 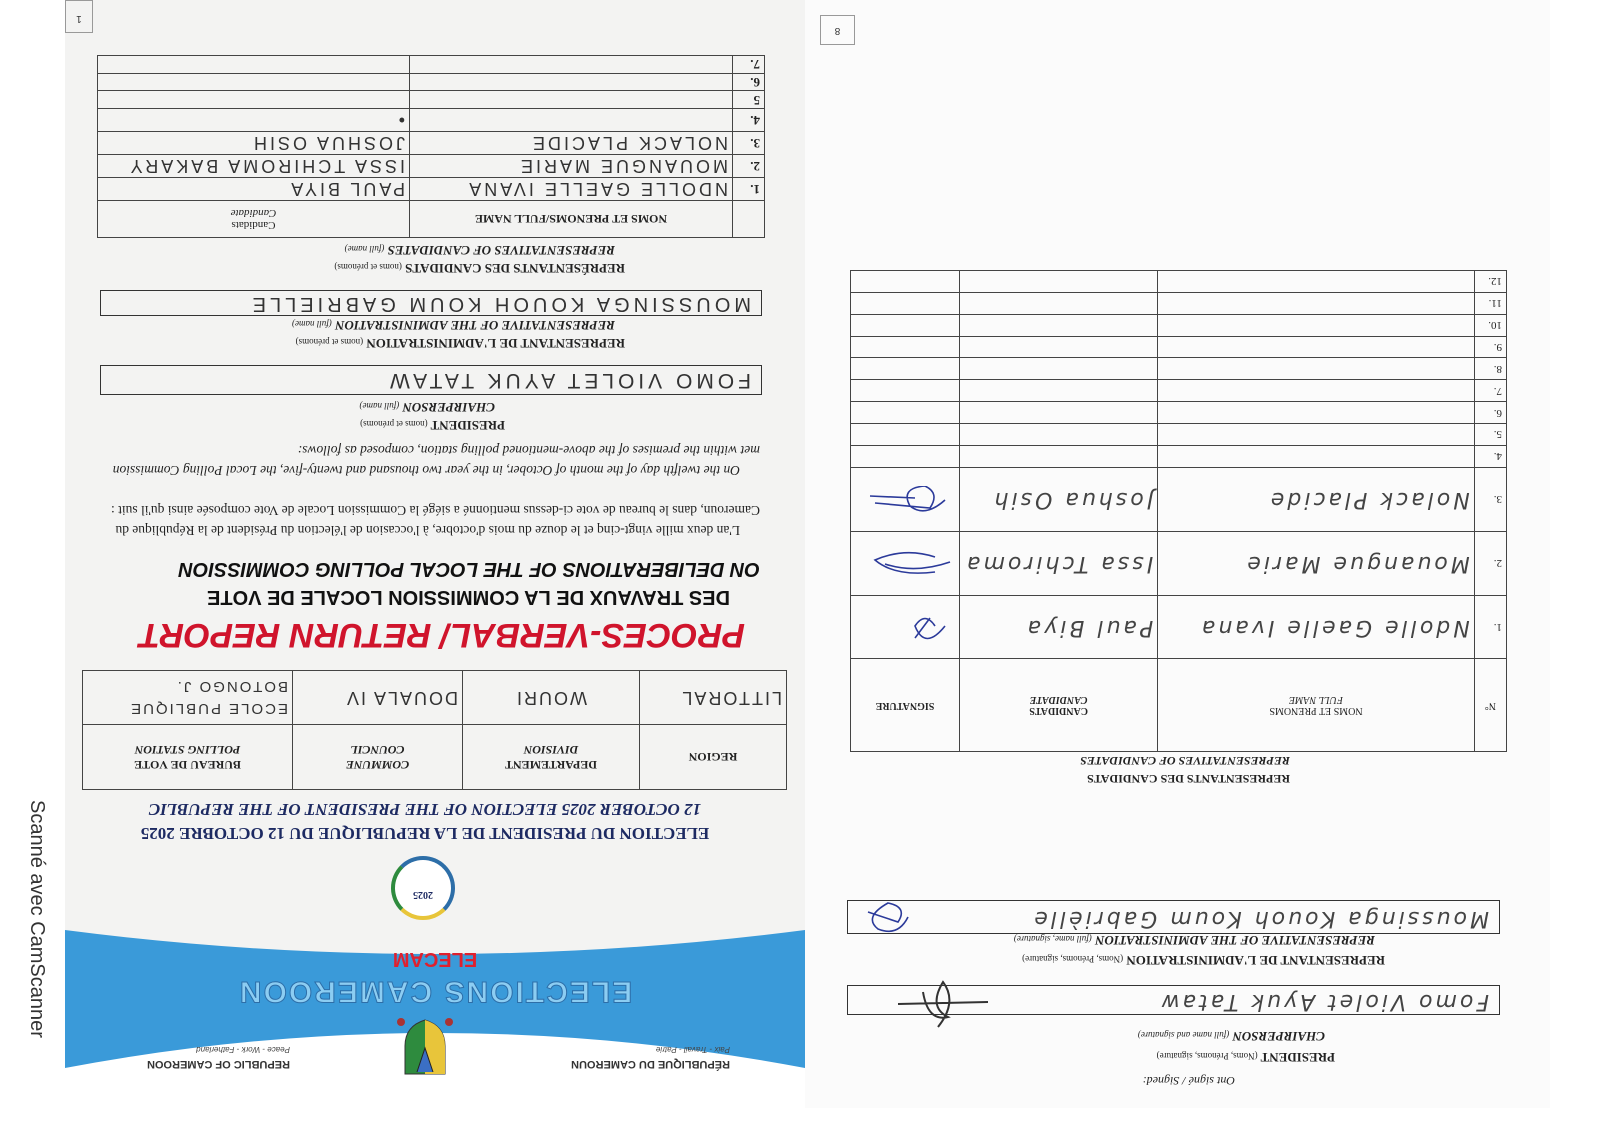 I want to click on president-value: FOMO VIOLET AYUK TATAW, so click(x=568, y=380).